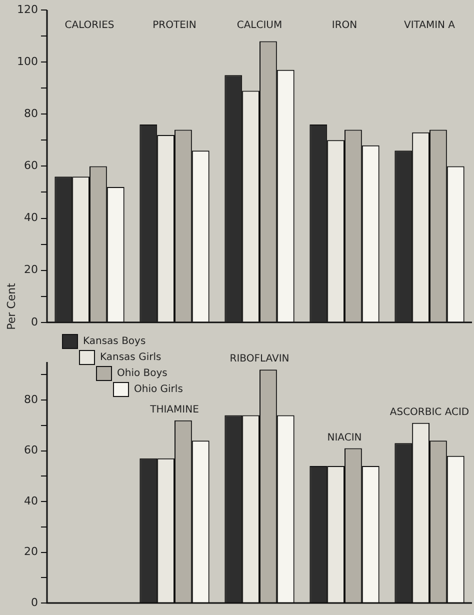 The image size is (474, 615). What do you see at coordinates (174, 25) in the screenshot?
I see `x-tick-label: PROTEIN` at bounding box center [174, 25].